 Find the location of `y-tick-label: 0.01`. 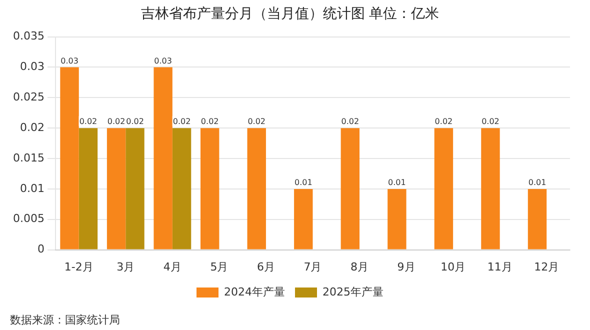

y-tick-label: 0.01 is located at coordinates (32, 188).